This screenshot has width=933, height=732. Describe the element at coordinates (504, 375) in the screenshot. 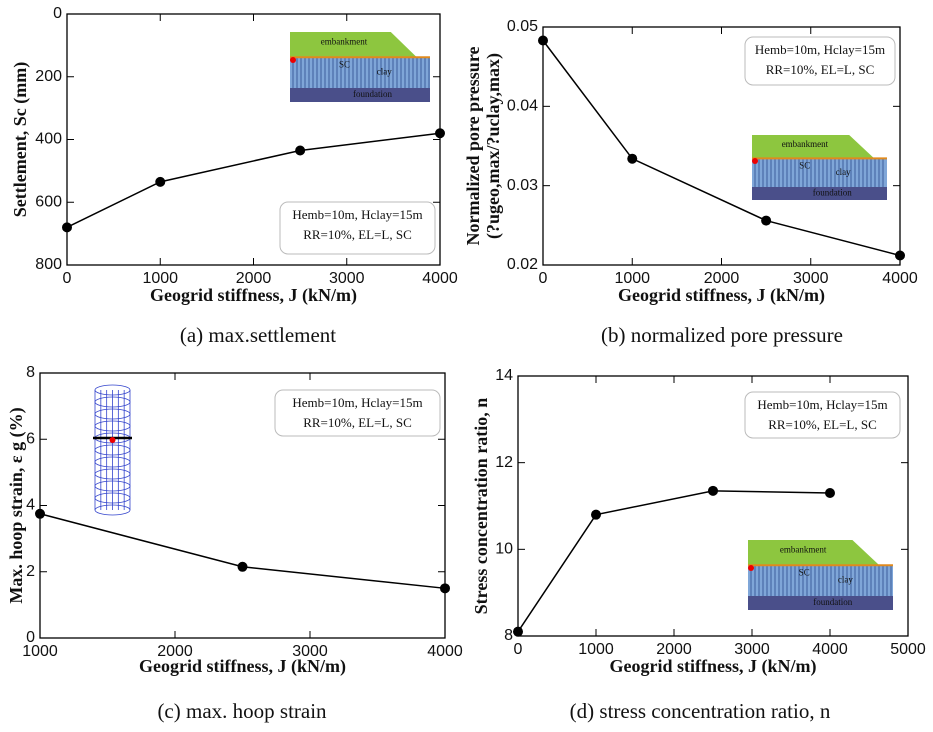

I see `y-tick-label: 14` at that location.